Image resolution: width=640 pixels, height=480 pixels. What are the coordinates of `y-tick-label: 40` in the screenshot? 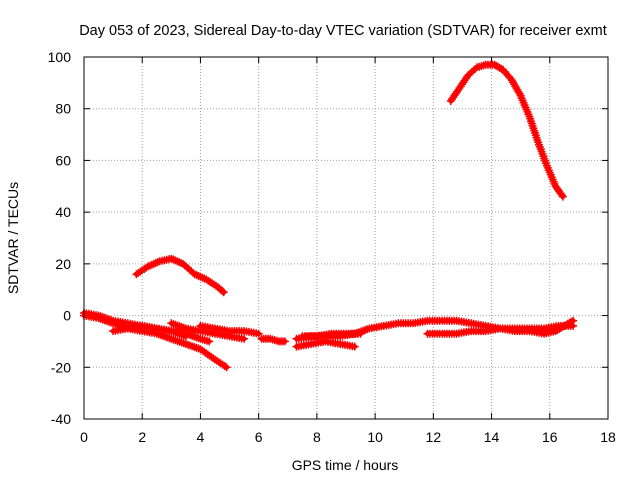 It's located at (63, 212).